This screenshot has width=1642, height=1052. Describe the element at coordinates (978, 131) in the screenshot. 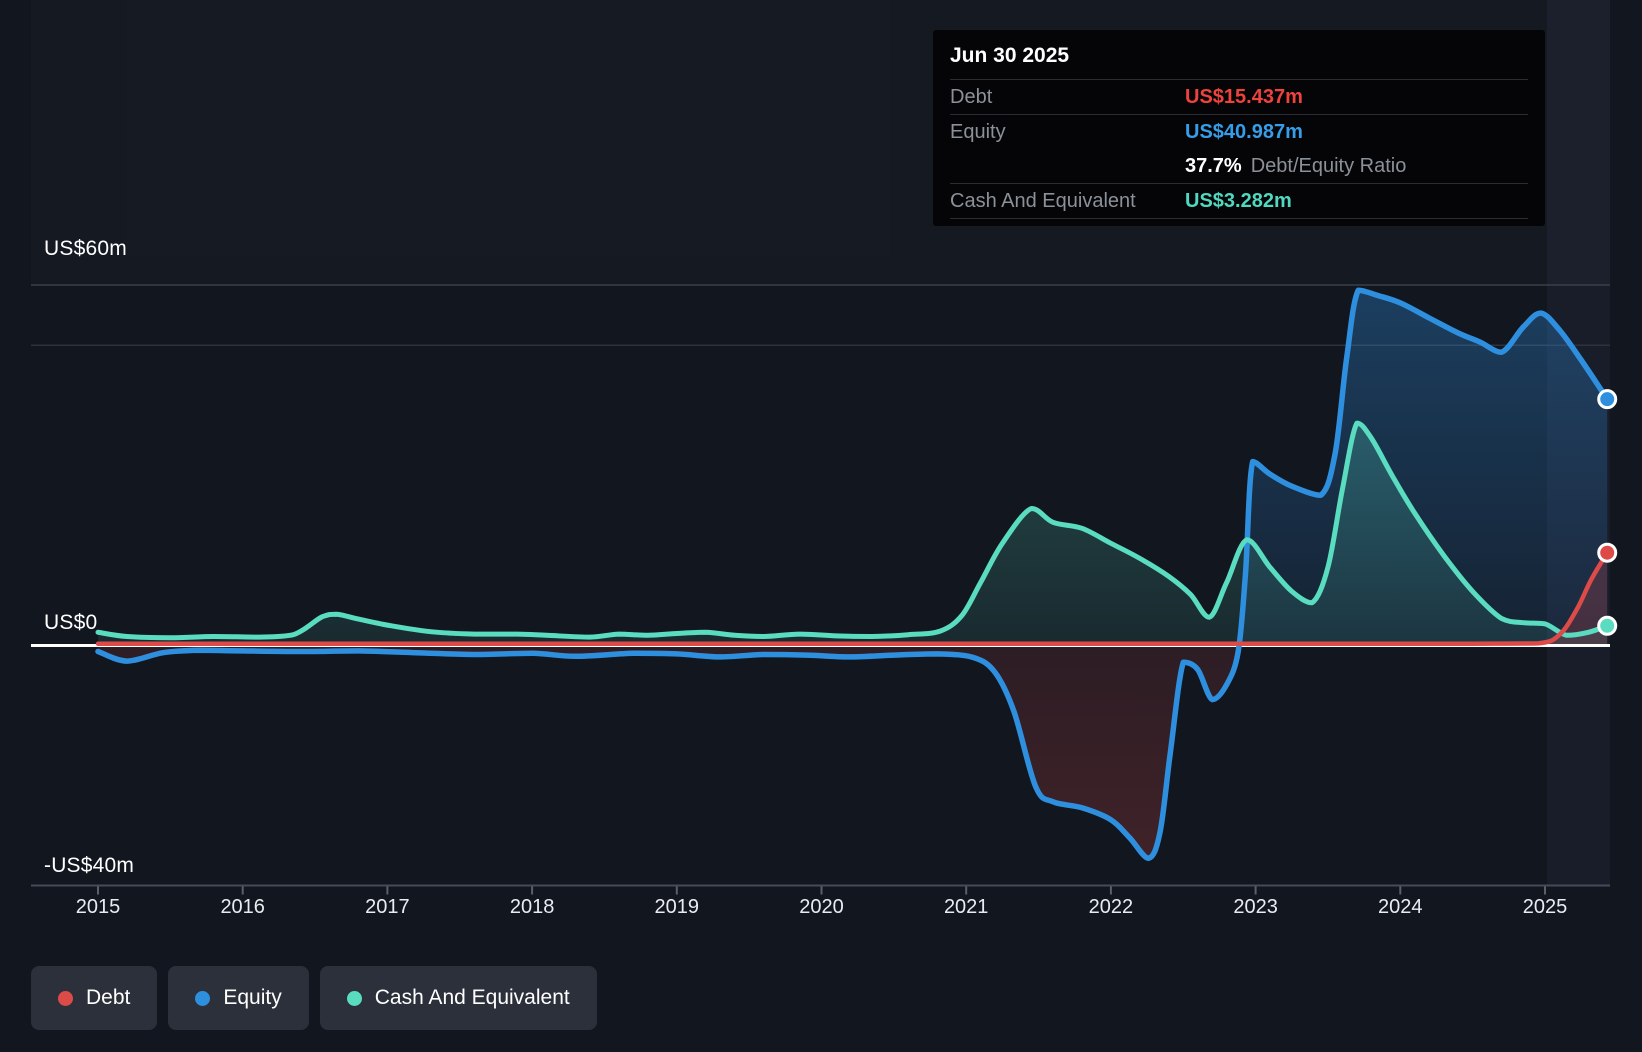

I see `tooltip-equity-label: Equity` at that location.